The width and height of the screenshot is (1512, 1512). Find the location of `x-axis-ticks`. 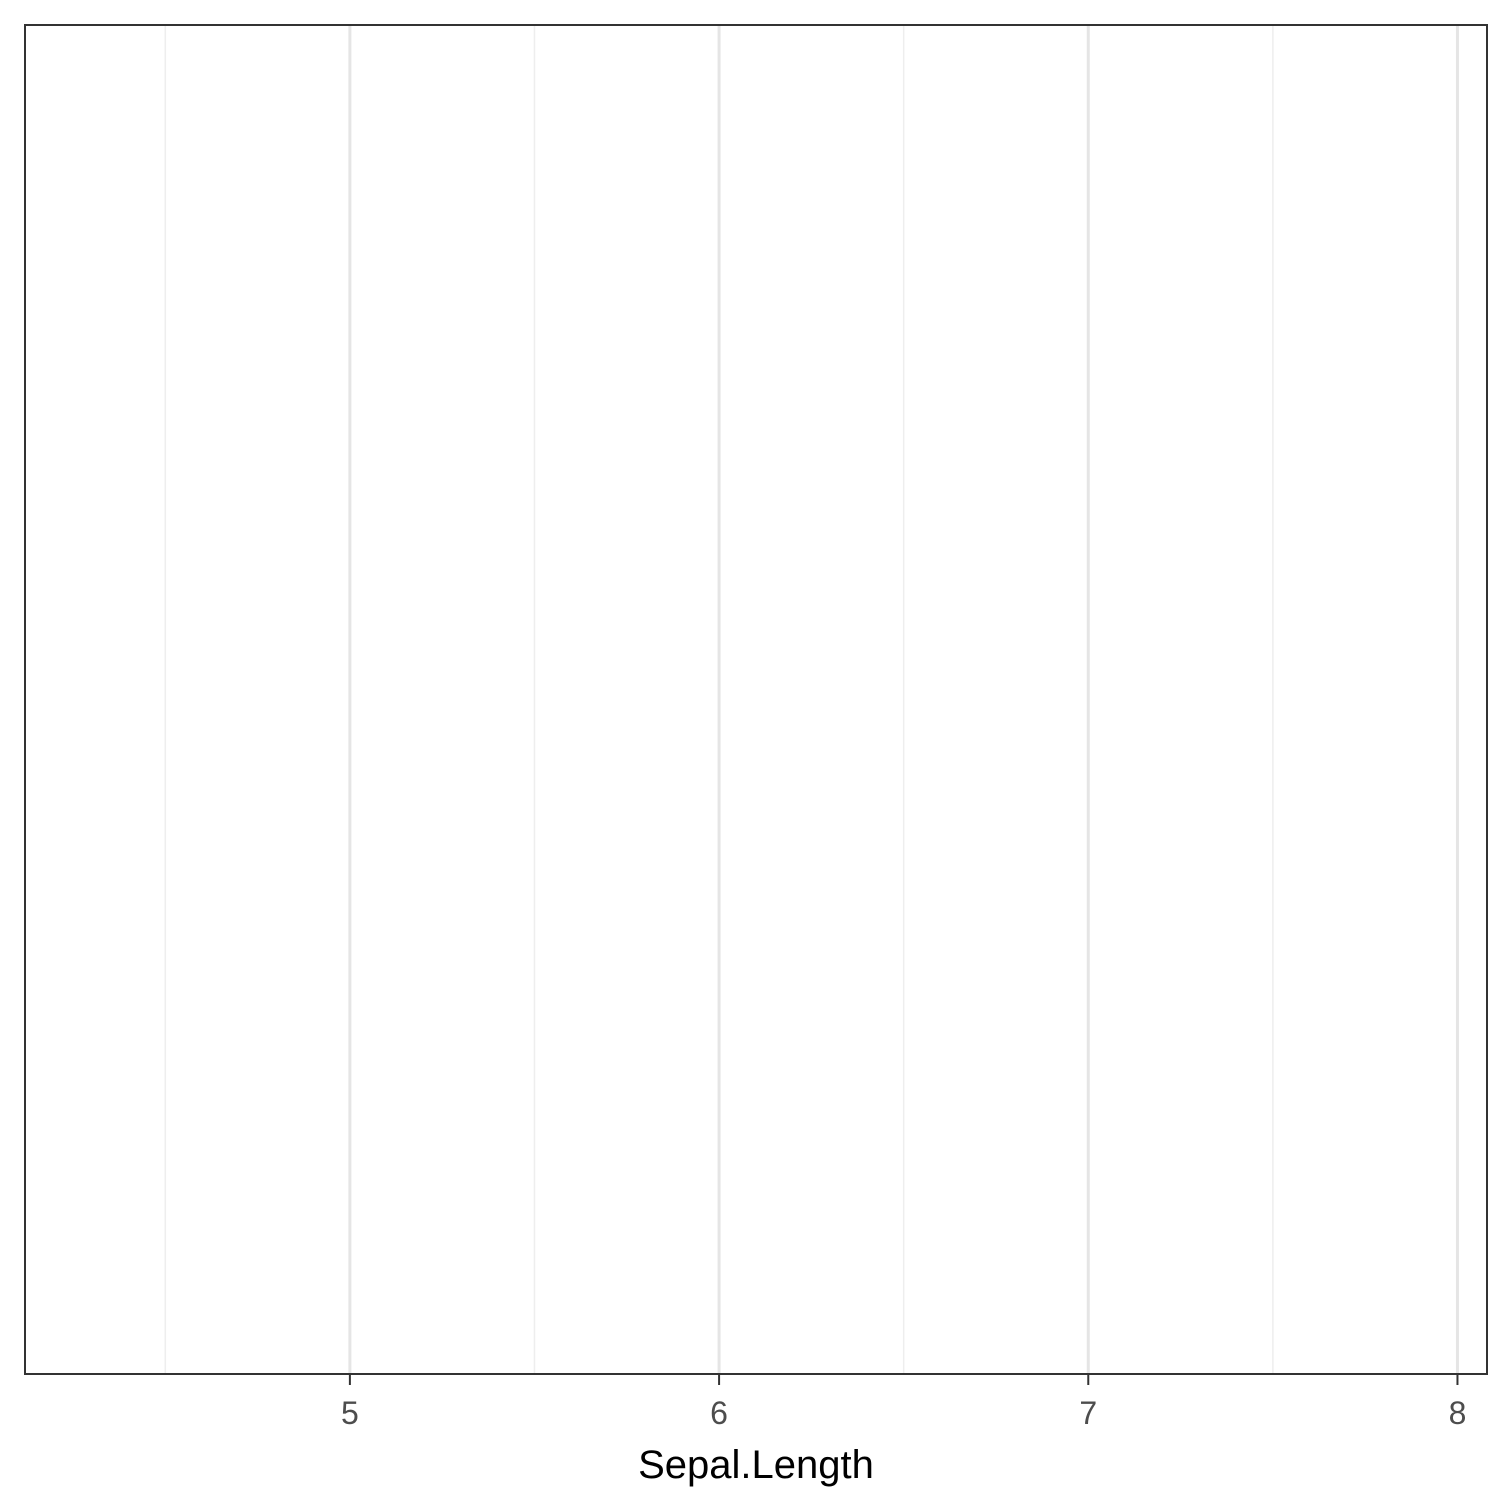

x-axis-ticks is located at coordinates (903, 1379).